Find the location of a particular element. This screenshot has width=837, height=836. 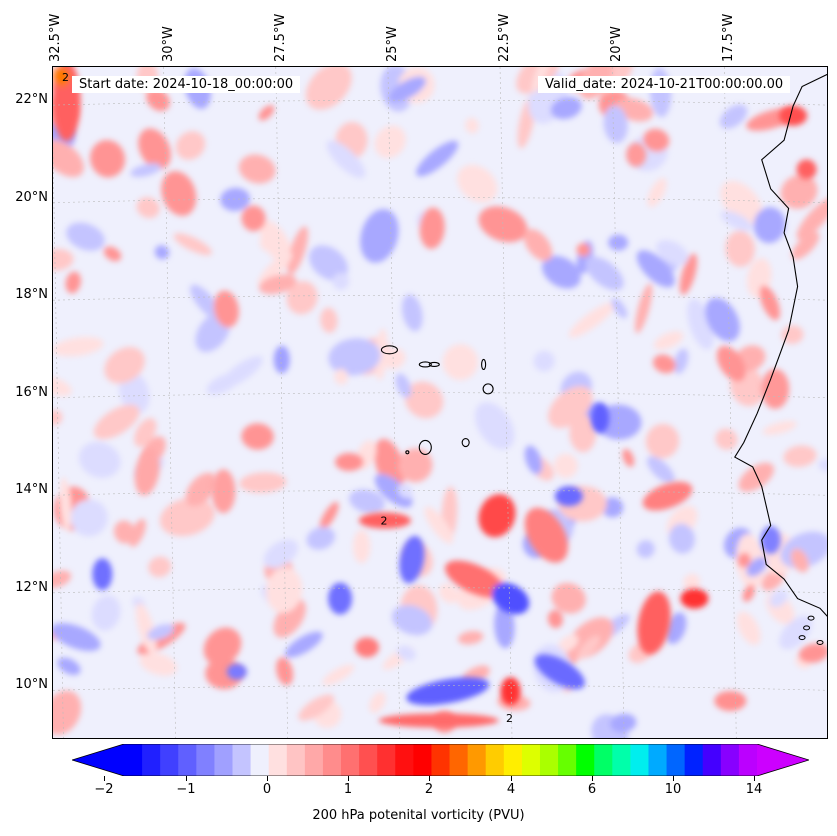

colorbar-tick-label: 2 is located at coordinates (429, 789).